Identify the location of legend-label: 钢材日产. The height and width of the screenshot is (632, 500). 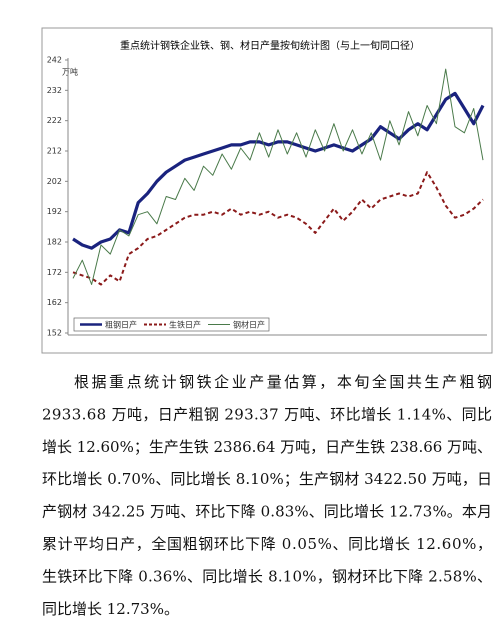
(249, 325).